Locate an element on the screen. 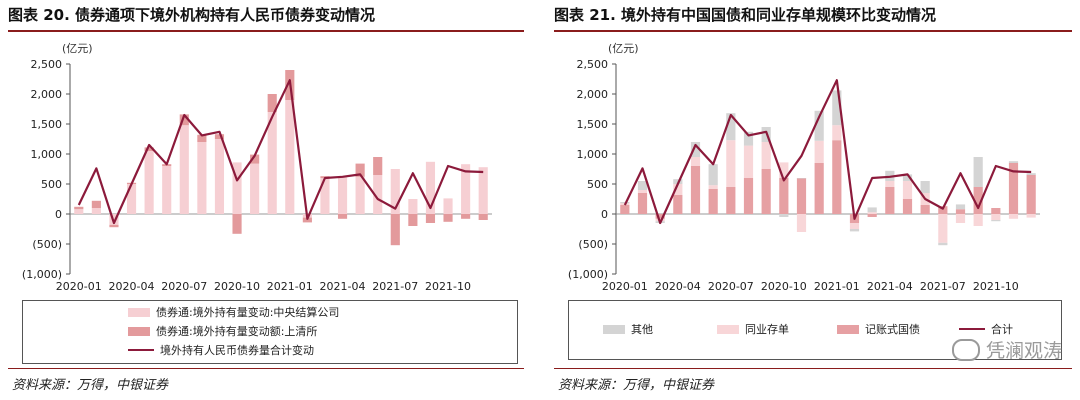 The image size is (1080, 400). right-xtick-label: 2021-01 is located at coordinates (837, 286).